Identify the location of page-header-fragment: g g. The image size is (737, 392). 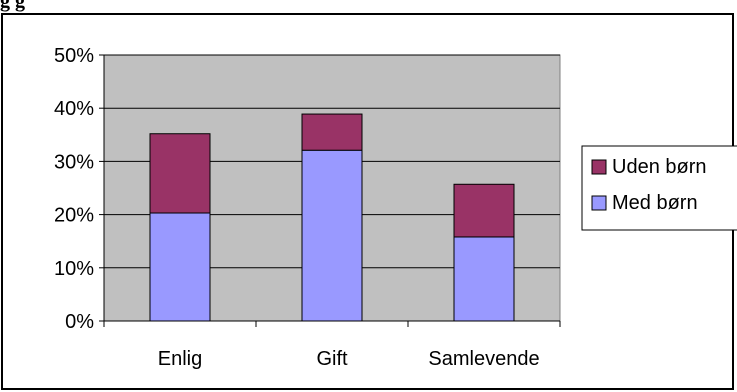
(12, 6).